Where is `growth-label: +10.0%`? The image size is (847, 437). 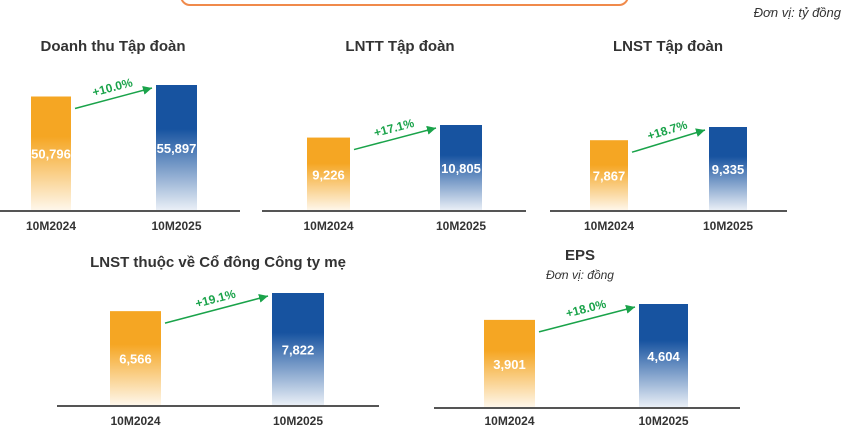 growth-label: +10.0% is located at coordinates (113, 87).